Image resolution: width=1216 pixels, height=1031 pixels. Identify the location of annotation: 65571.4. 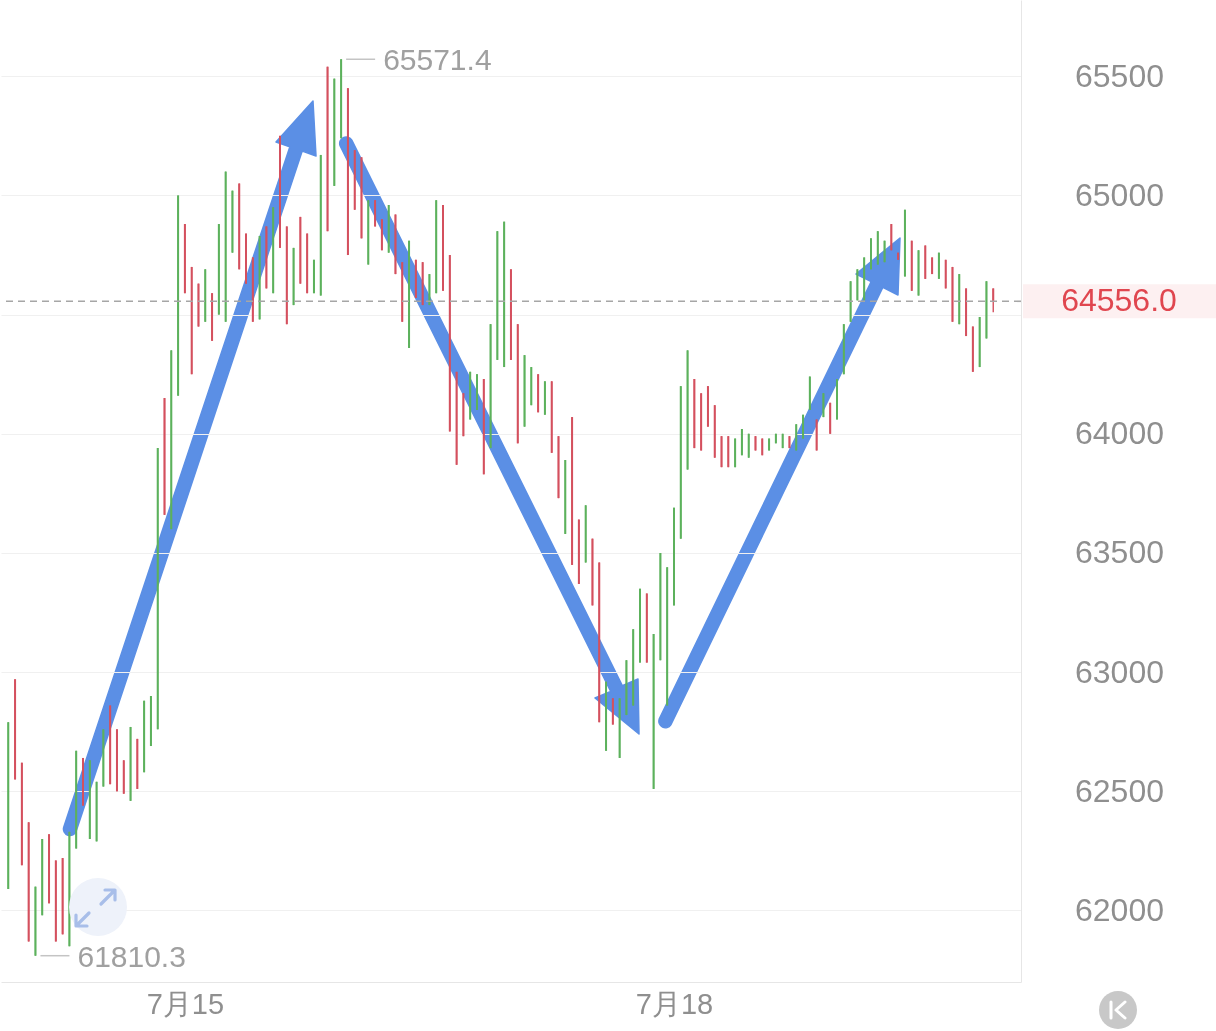
(437, 60).